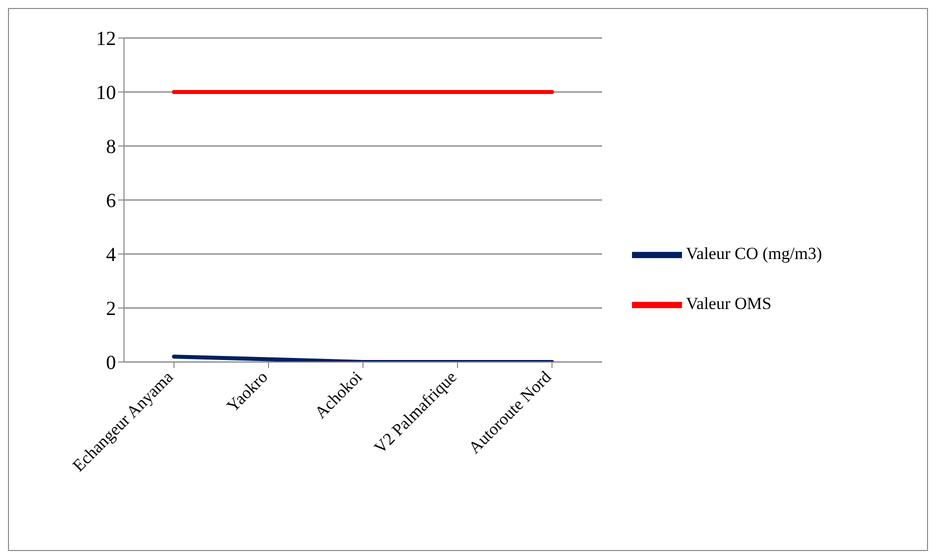  I want to click on y-tick-label: 2, so click(111, 309).